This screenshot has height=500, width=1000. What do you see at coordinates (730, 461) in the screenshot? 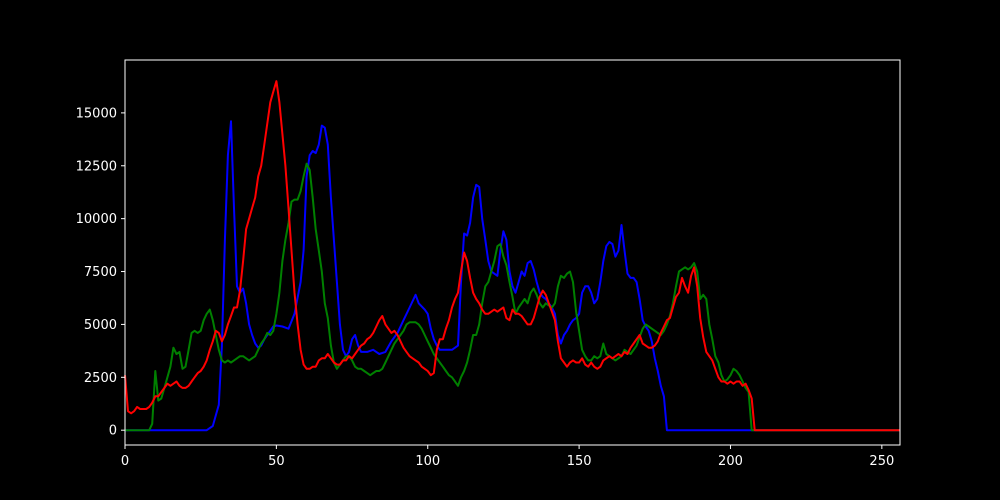
I see `x-tick-label: 200` at bounding box center [730, 461].